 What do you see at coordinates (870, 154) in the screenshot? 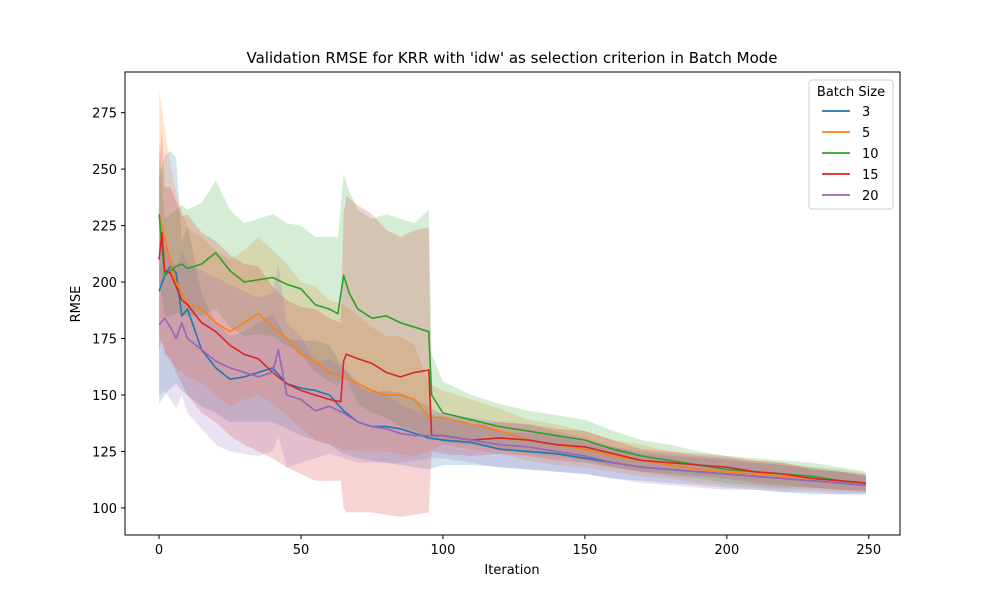
I see `legend-label-10: 10` at bounding box center [870, 154].